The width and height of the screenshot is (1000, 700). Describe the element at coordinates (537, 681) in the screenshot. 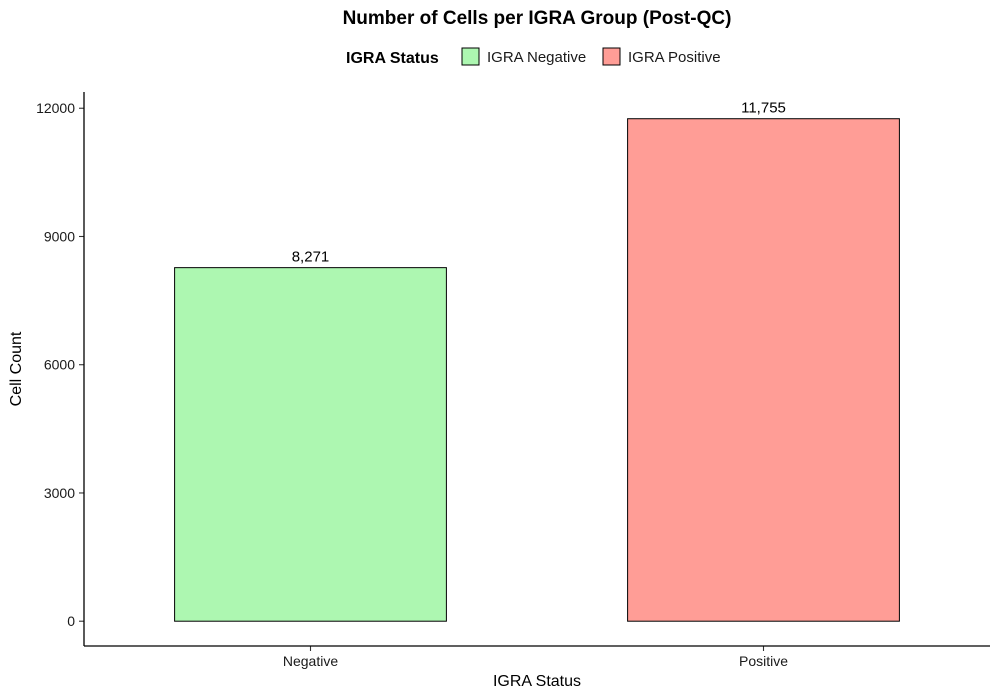

I see `x-axis-title: IGRA Status` at that location.